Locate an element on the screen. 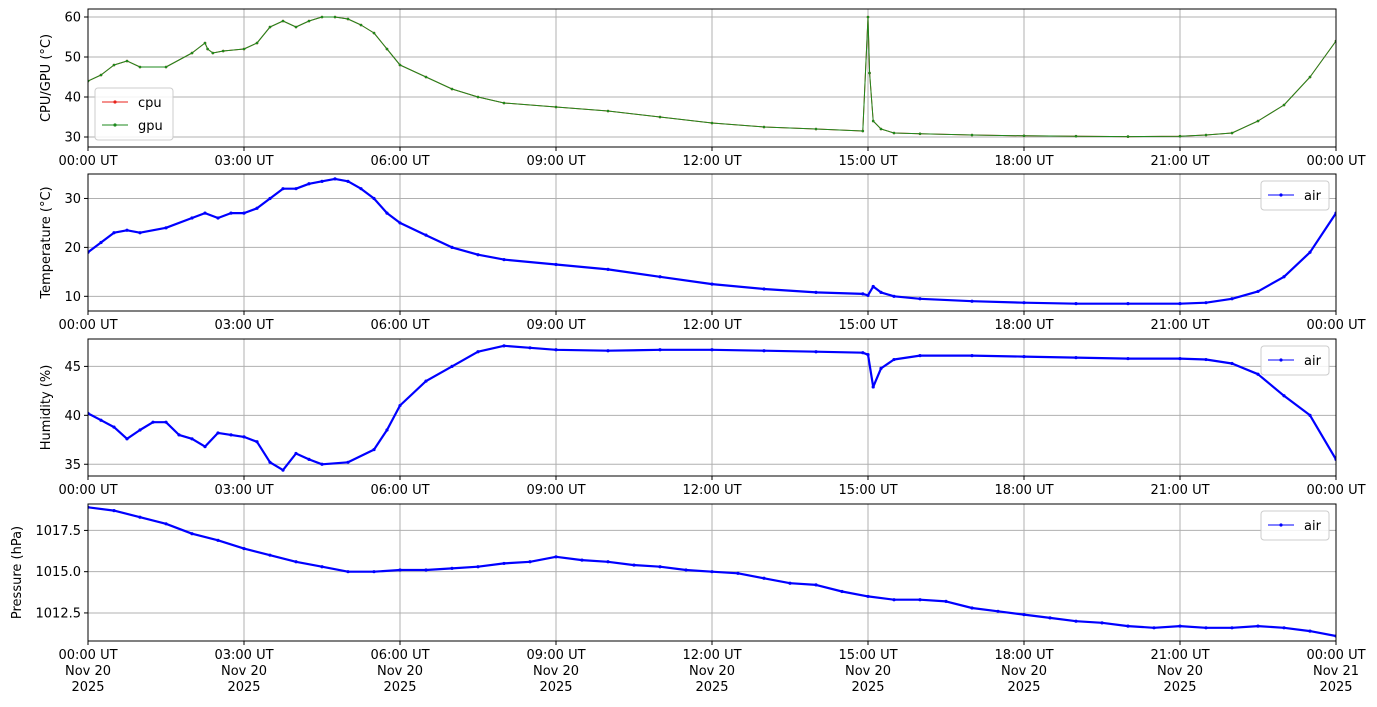 Image resolution: width=1377 pixels, height=707 pixels. x-tick-label: 12:00 UT is located at coordinates (711, 490).